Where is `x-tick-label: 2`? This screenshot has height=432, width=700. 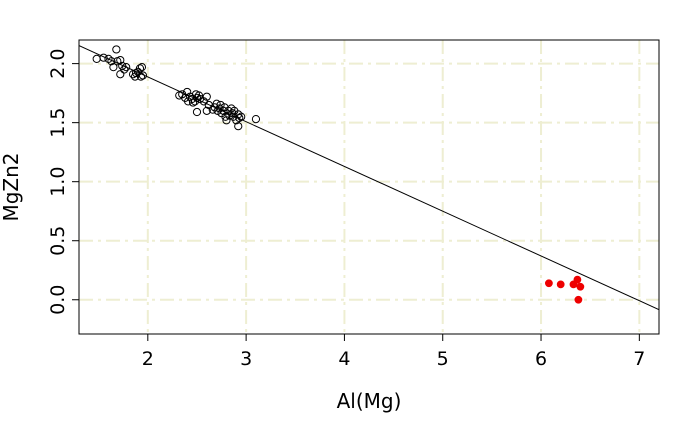 x-tick-label: 2 is located at coordinates (148, 359).